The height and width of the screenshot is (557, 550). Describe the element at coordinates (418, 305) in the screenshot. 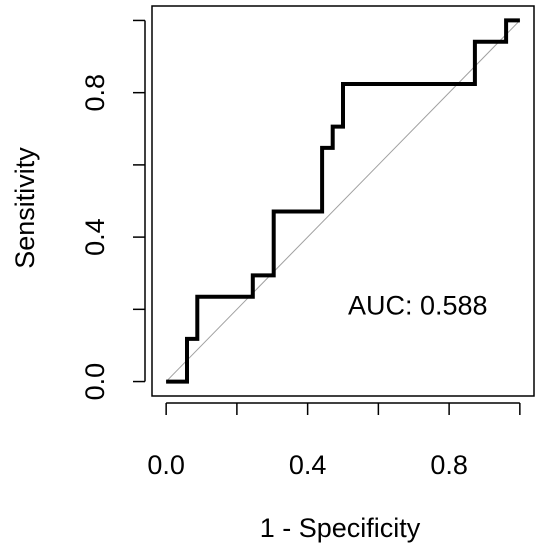

I see `auc-annotation: AUC: 0.588` at that location.